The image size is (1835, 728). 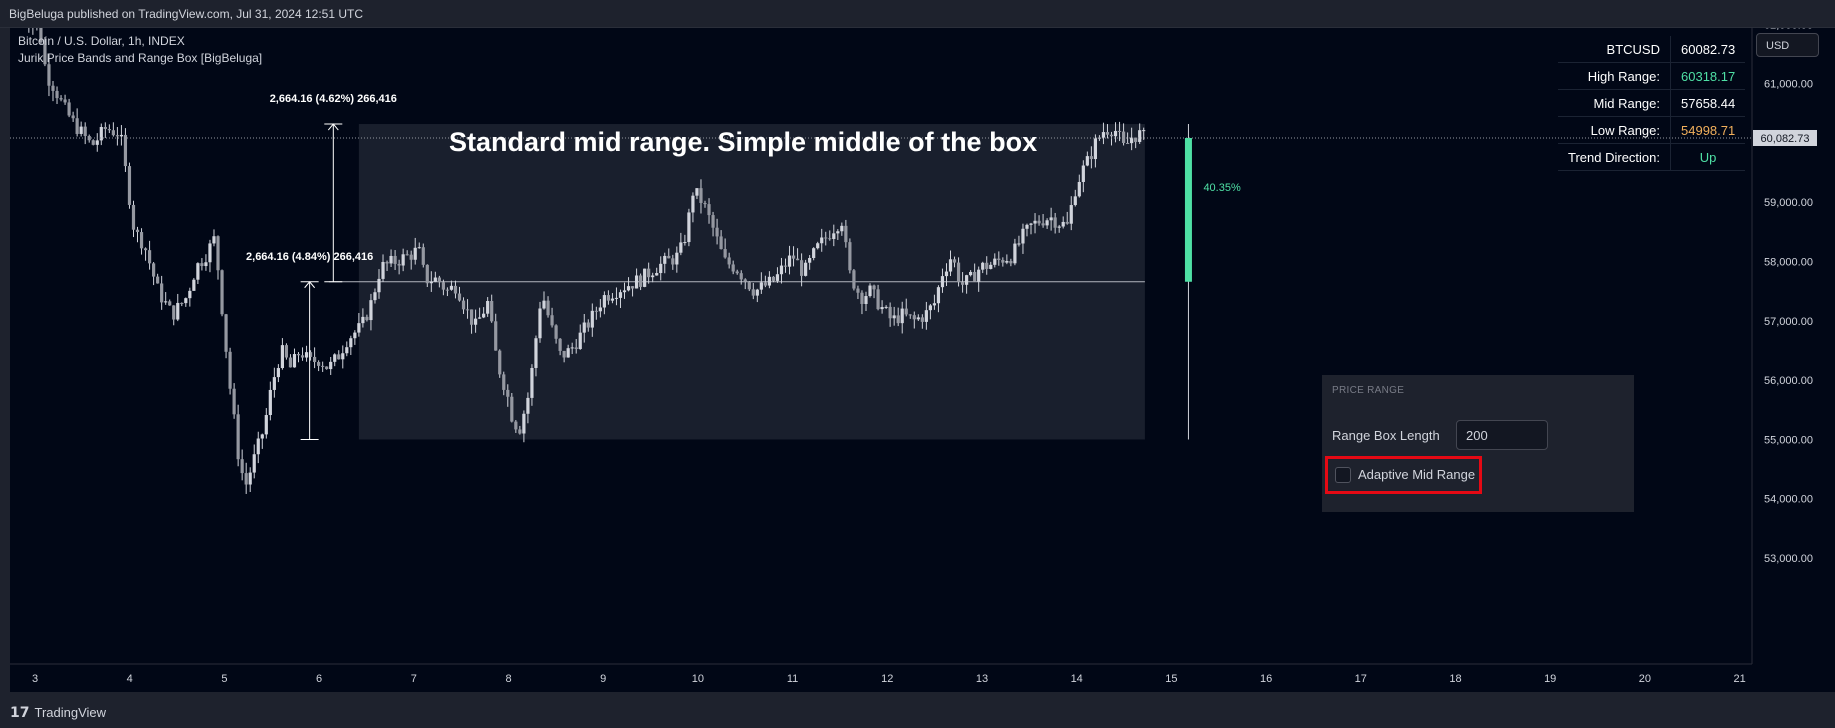 What do you see at coordinates (333, 127) in the screenshot?
I see `measure-upper-arrow-icon` at bounding box center [333, 127].